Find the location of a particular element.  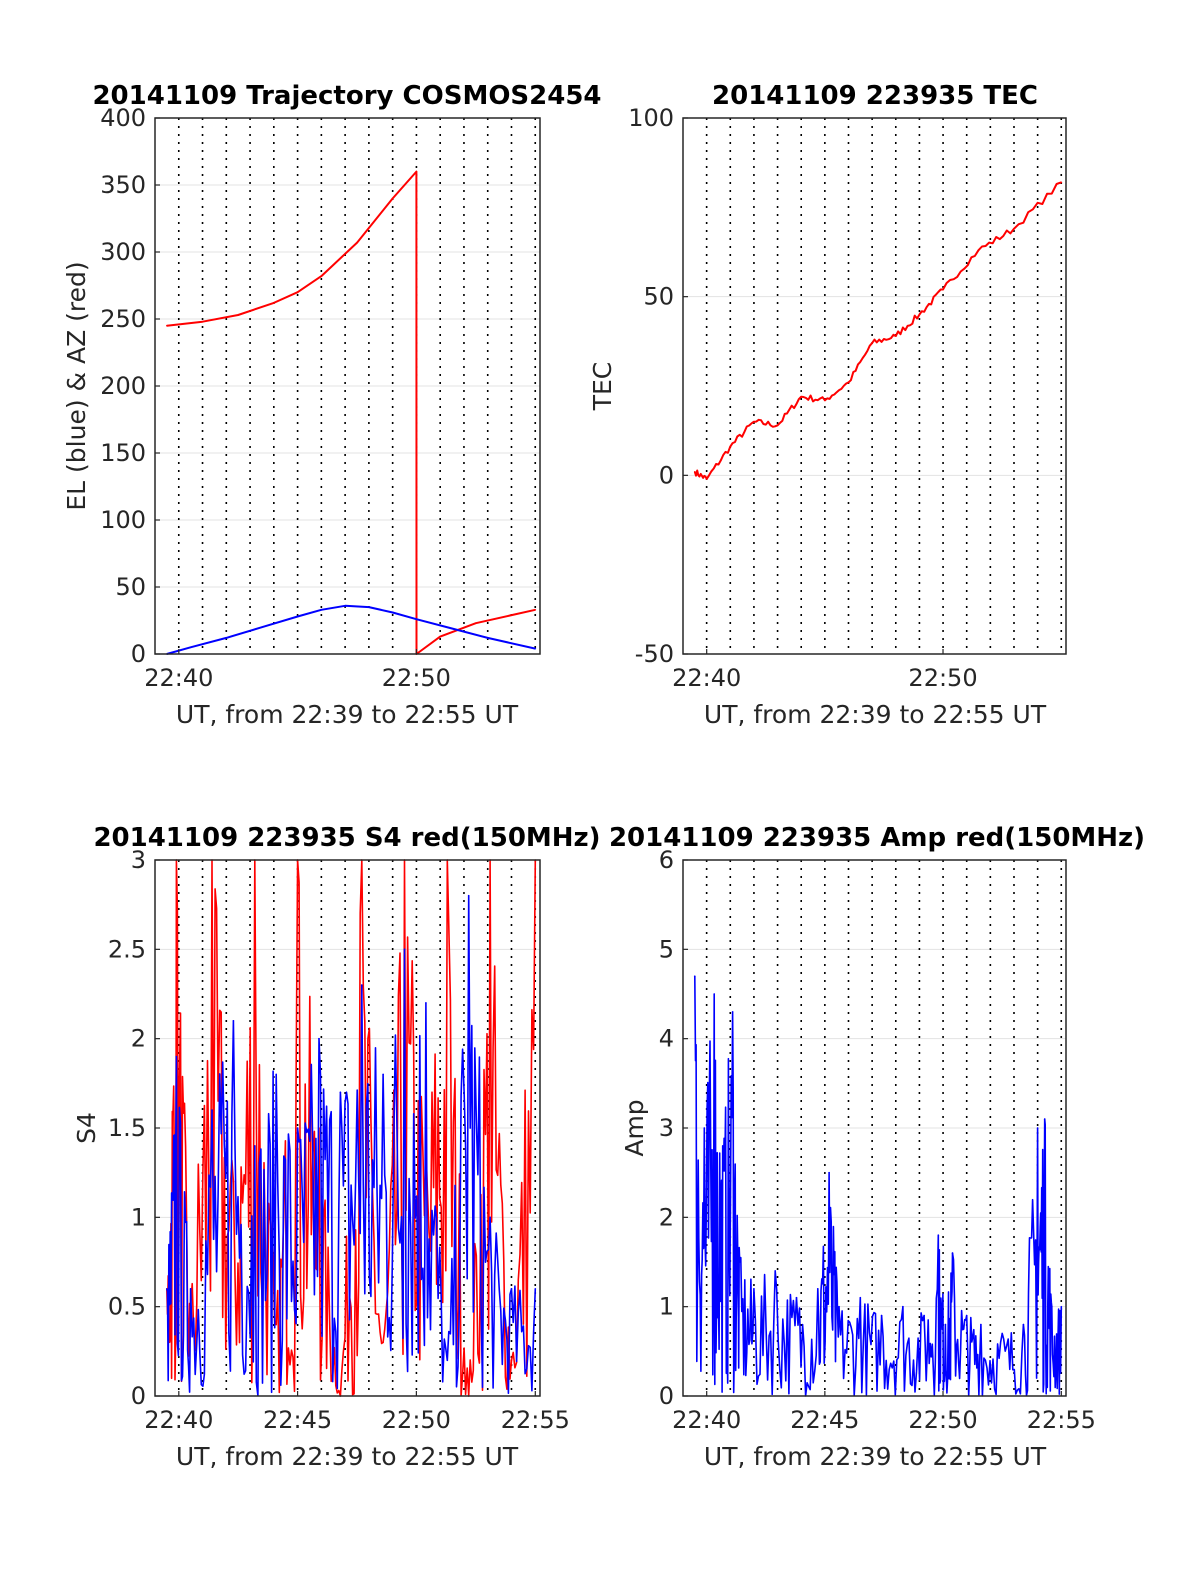

y-tick-label: 3 is located at coordinates (138, 860).